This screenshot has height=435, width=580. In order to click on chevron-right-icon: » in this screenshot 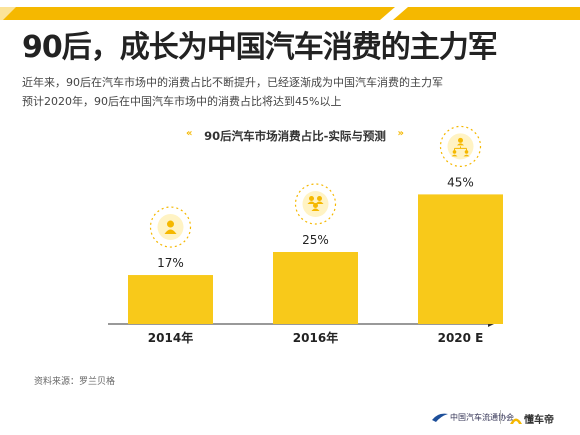, I will do `click(400, 133)`.